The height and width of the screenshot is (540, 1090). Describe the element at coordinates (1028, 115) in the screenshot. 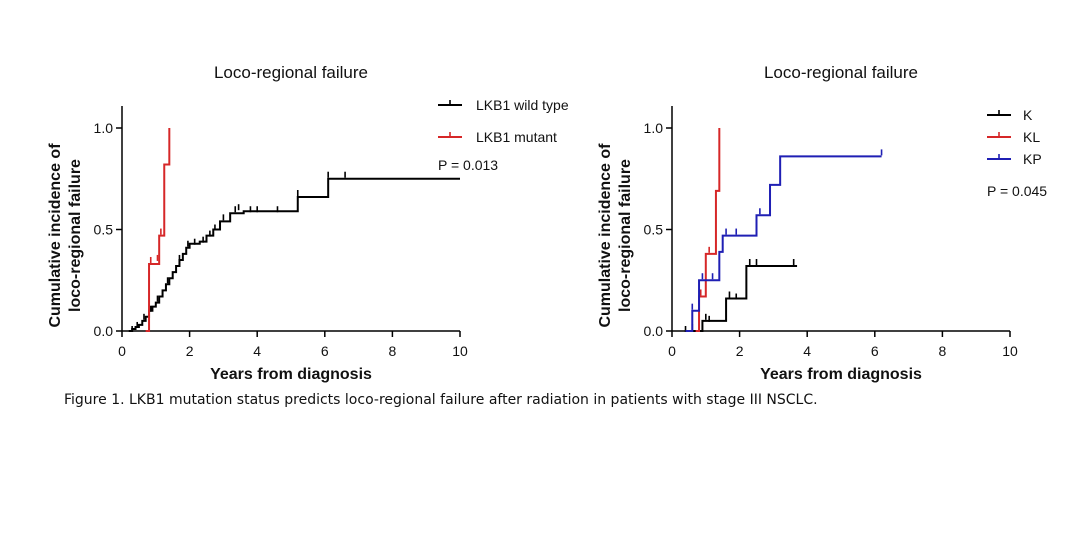

I see `legend-label-k: K` at that location.